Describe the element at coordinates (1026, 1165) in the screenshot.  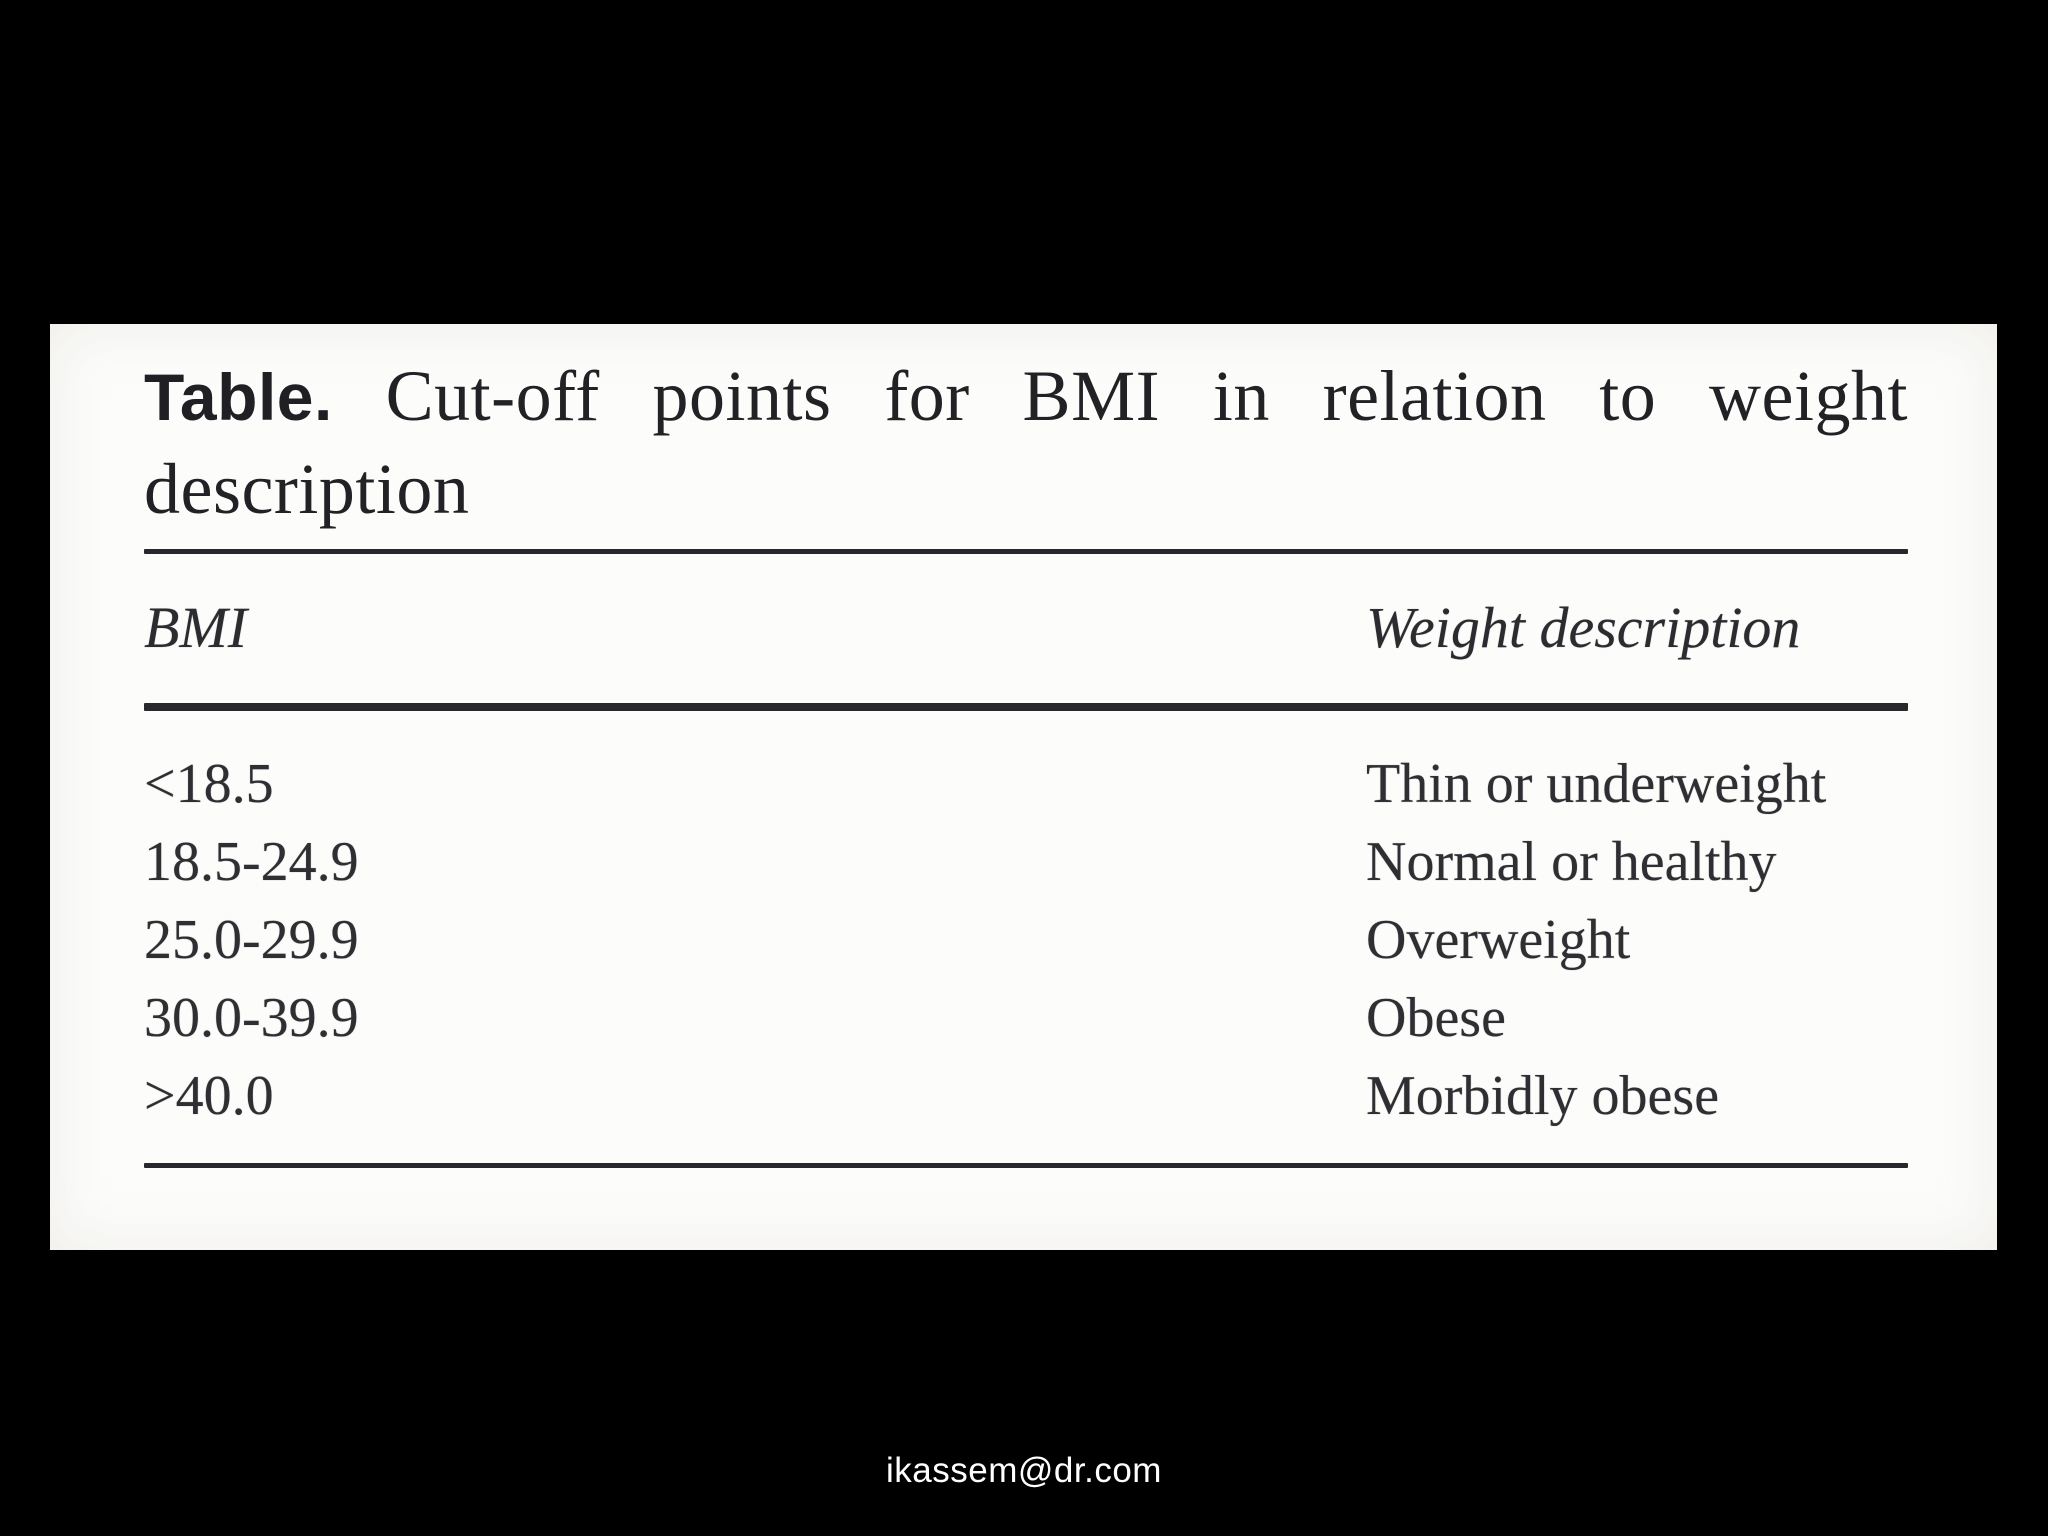
I see `table-bottom-rule` at that location.